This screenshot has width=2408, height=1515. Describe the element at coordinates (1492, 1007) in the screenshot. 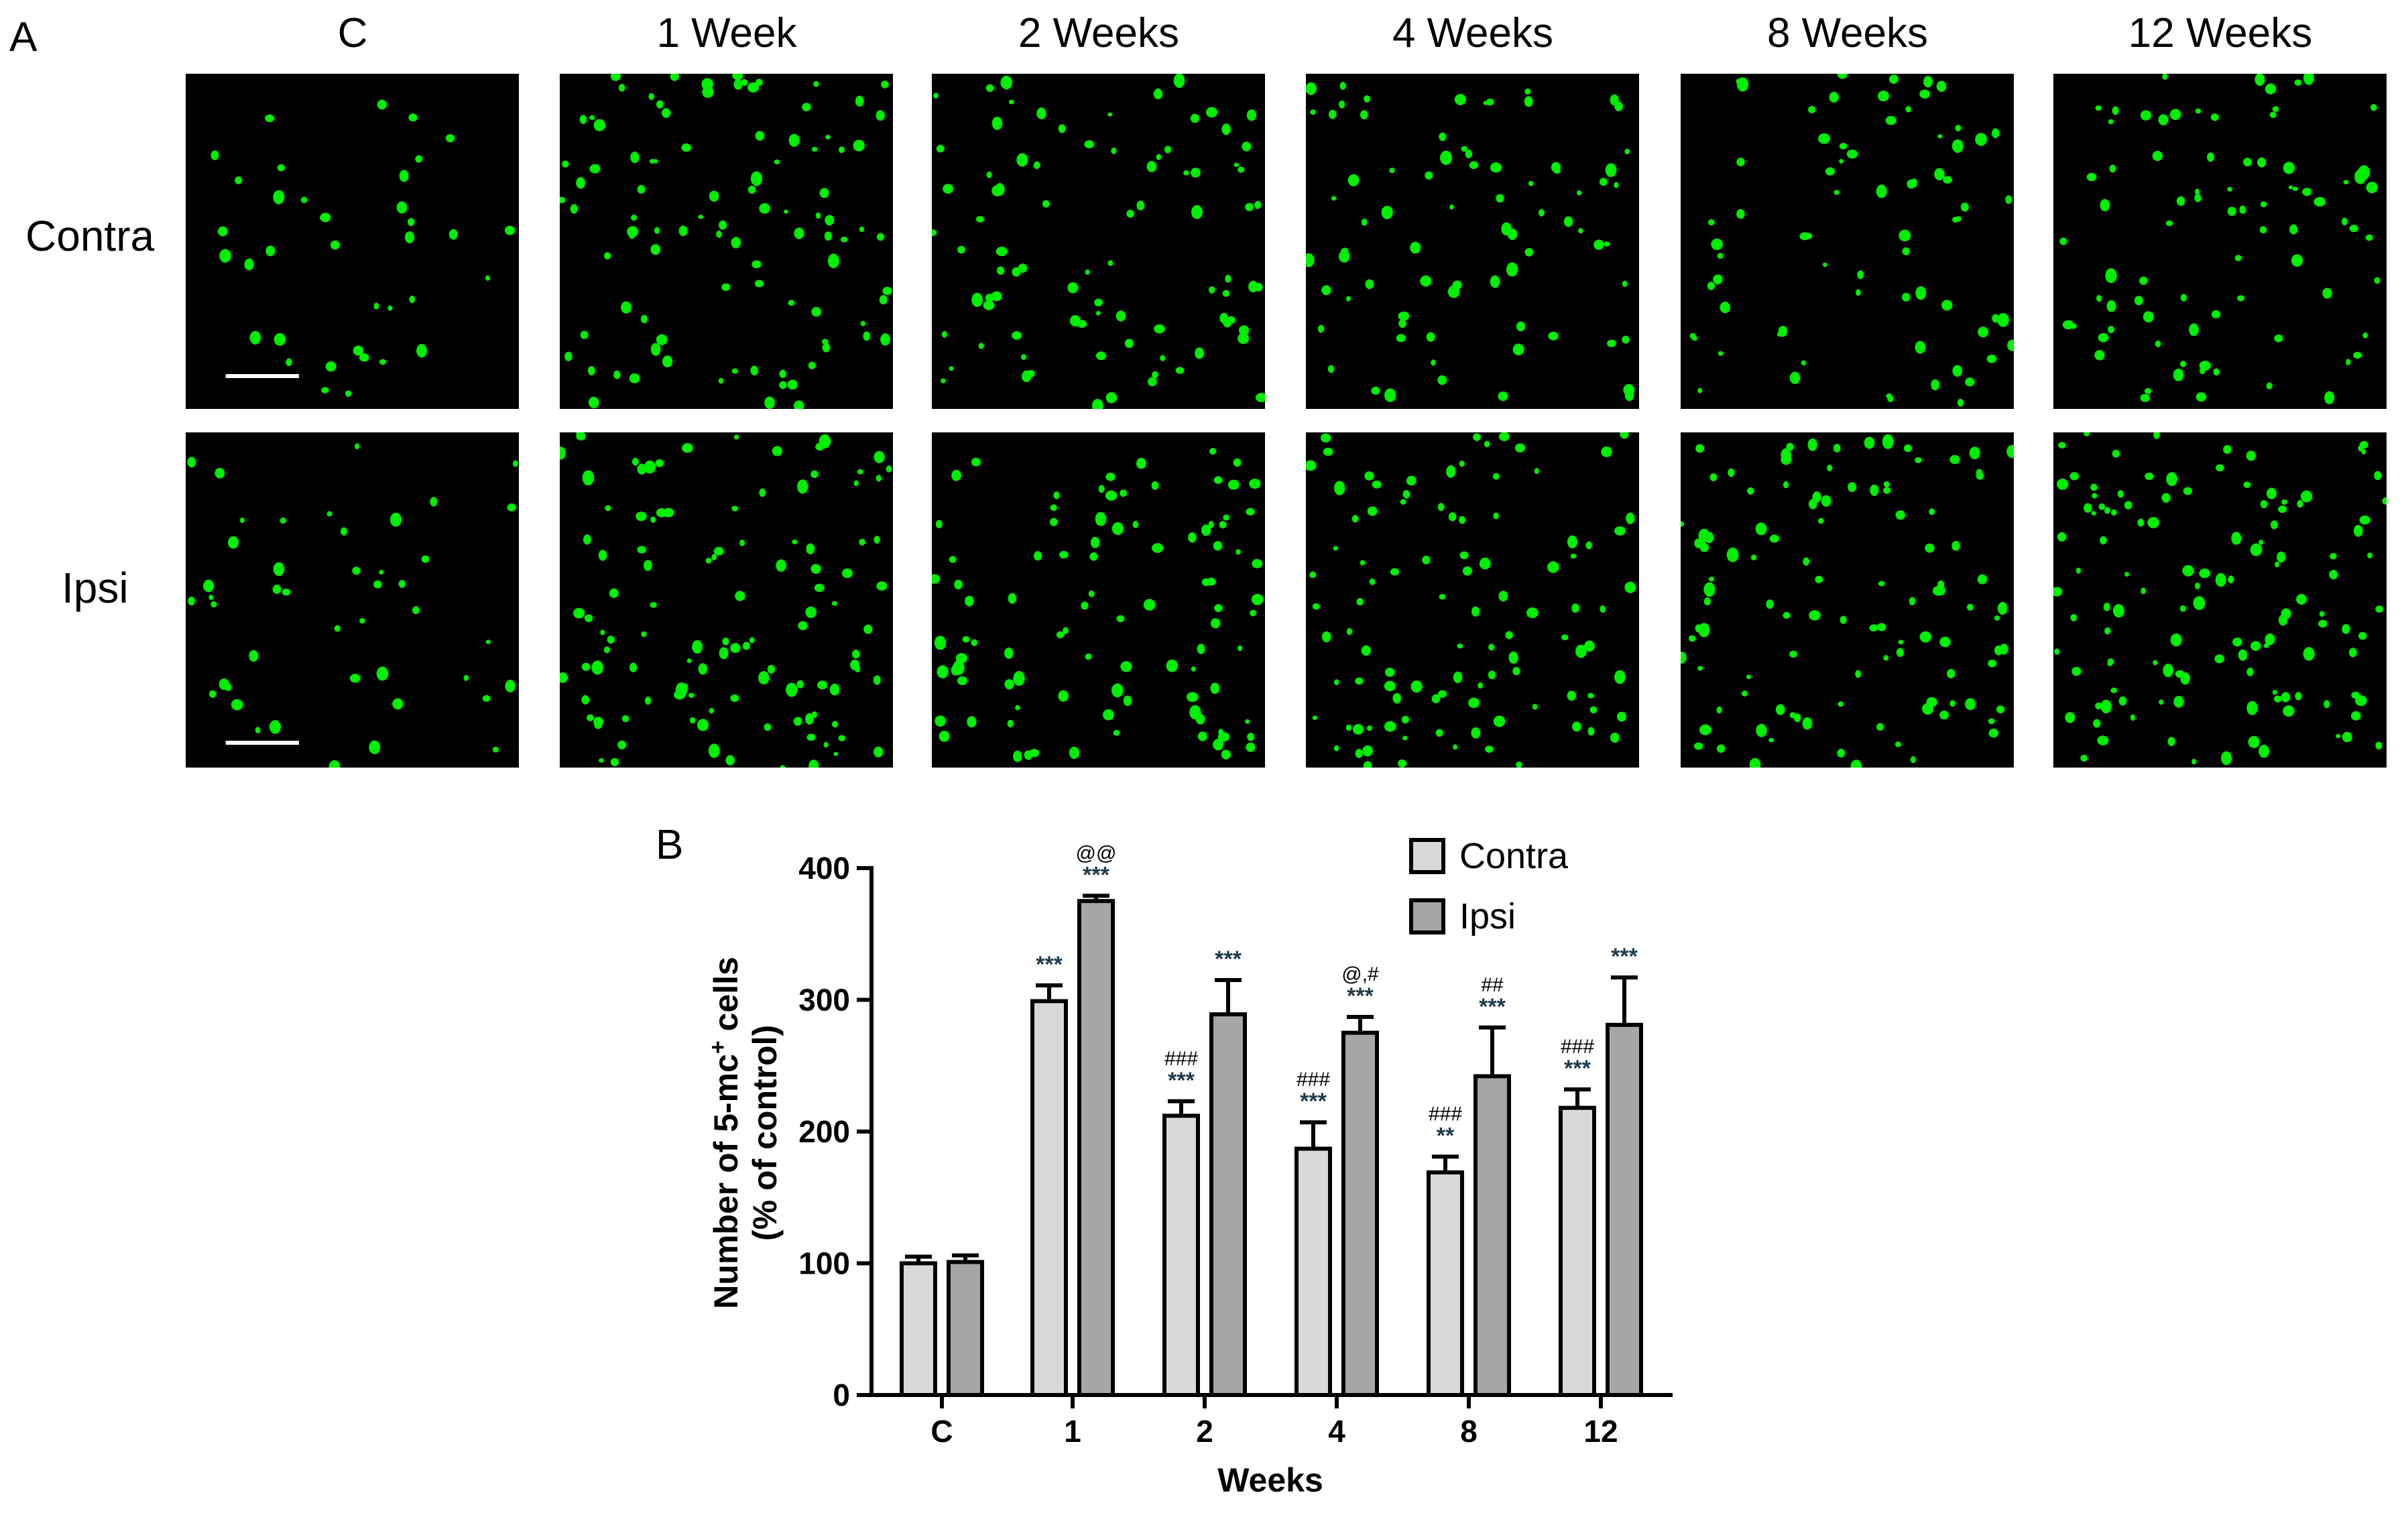

I see `significance-annotation: ***` at that location.